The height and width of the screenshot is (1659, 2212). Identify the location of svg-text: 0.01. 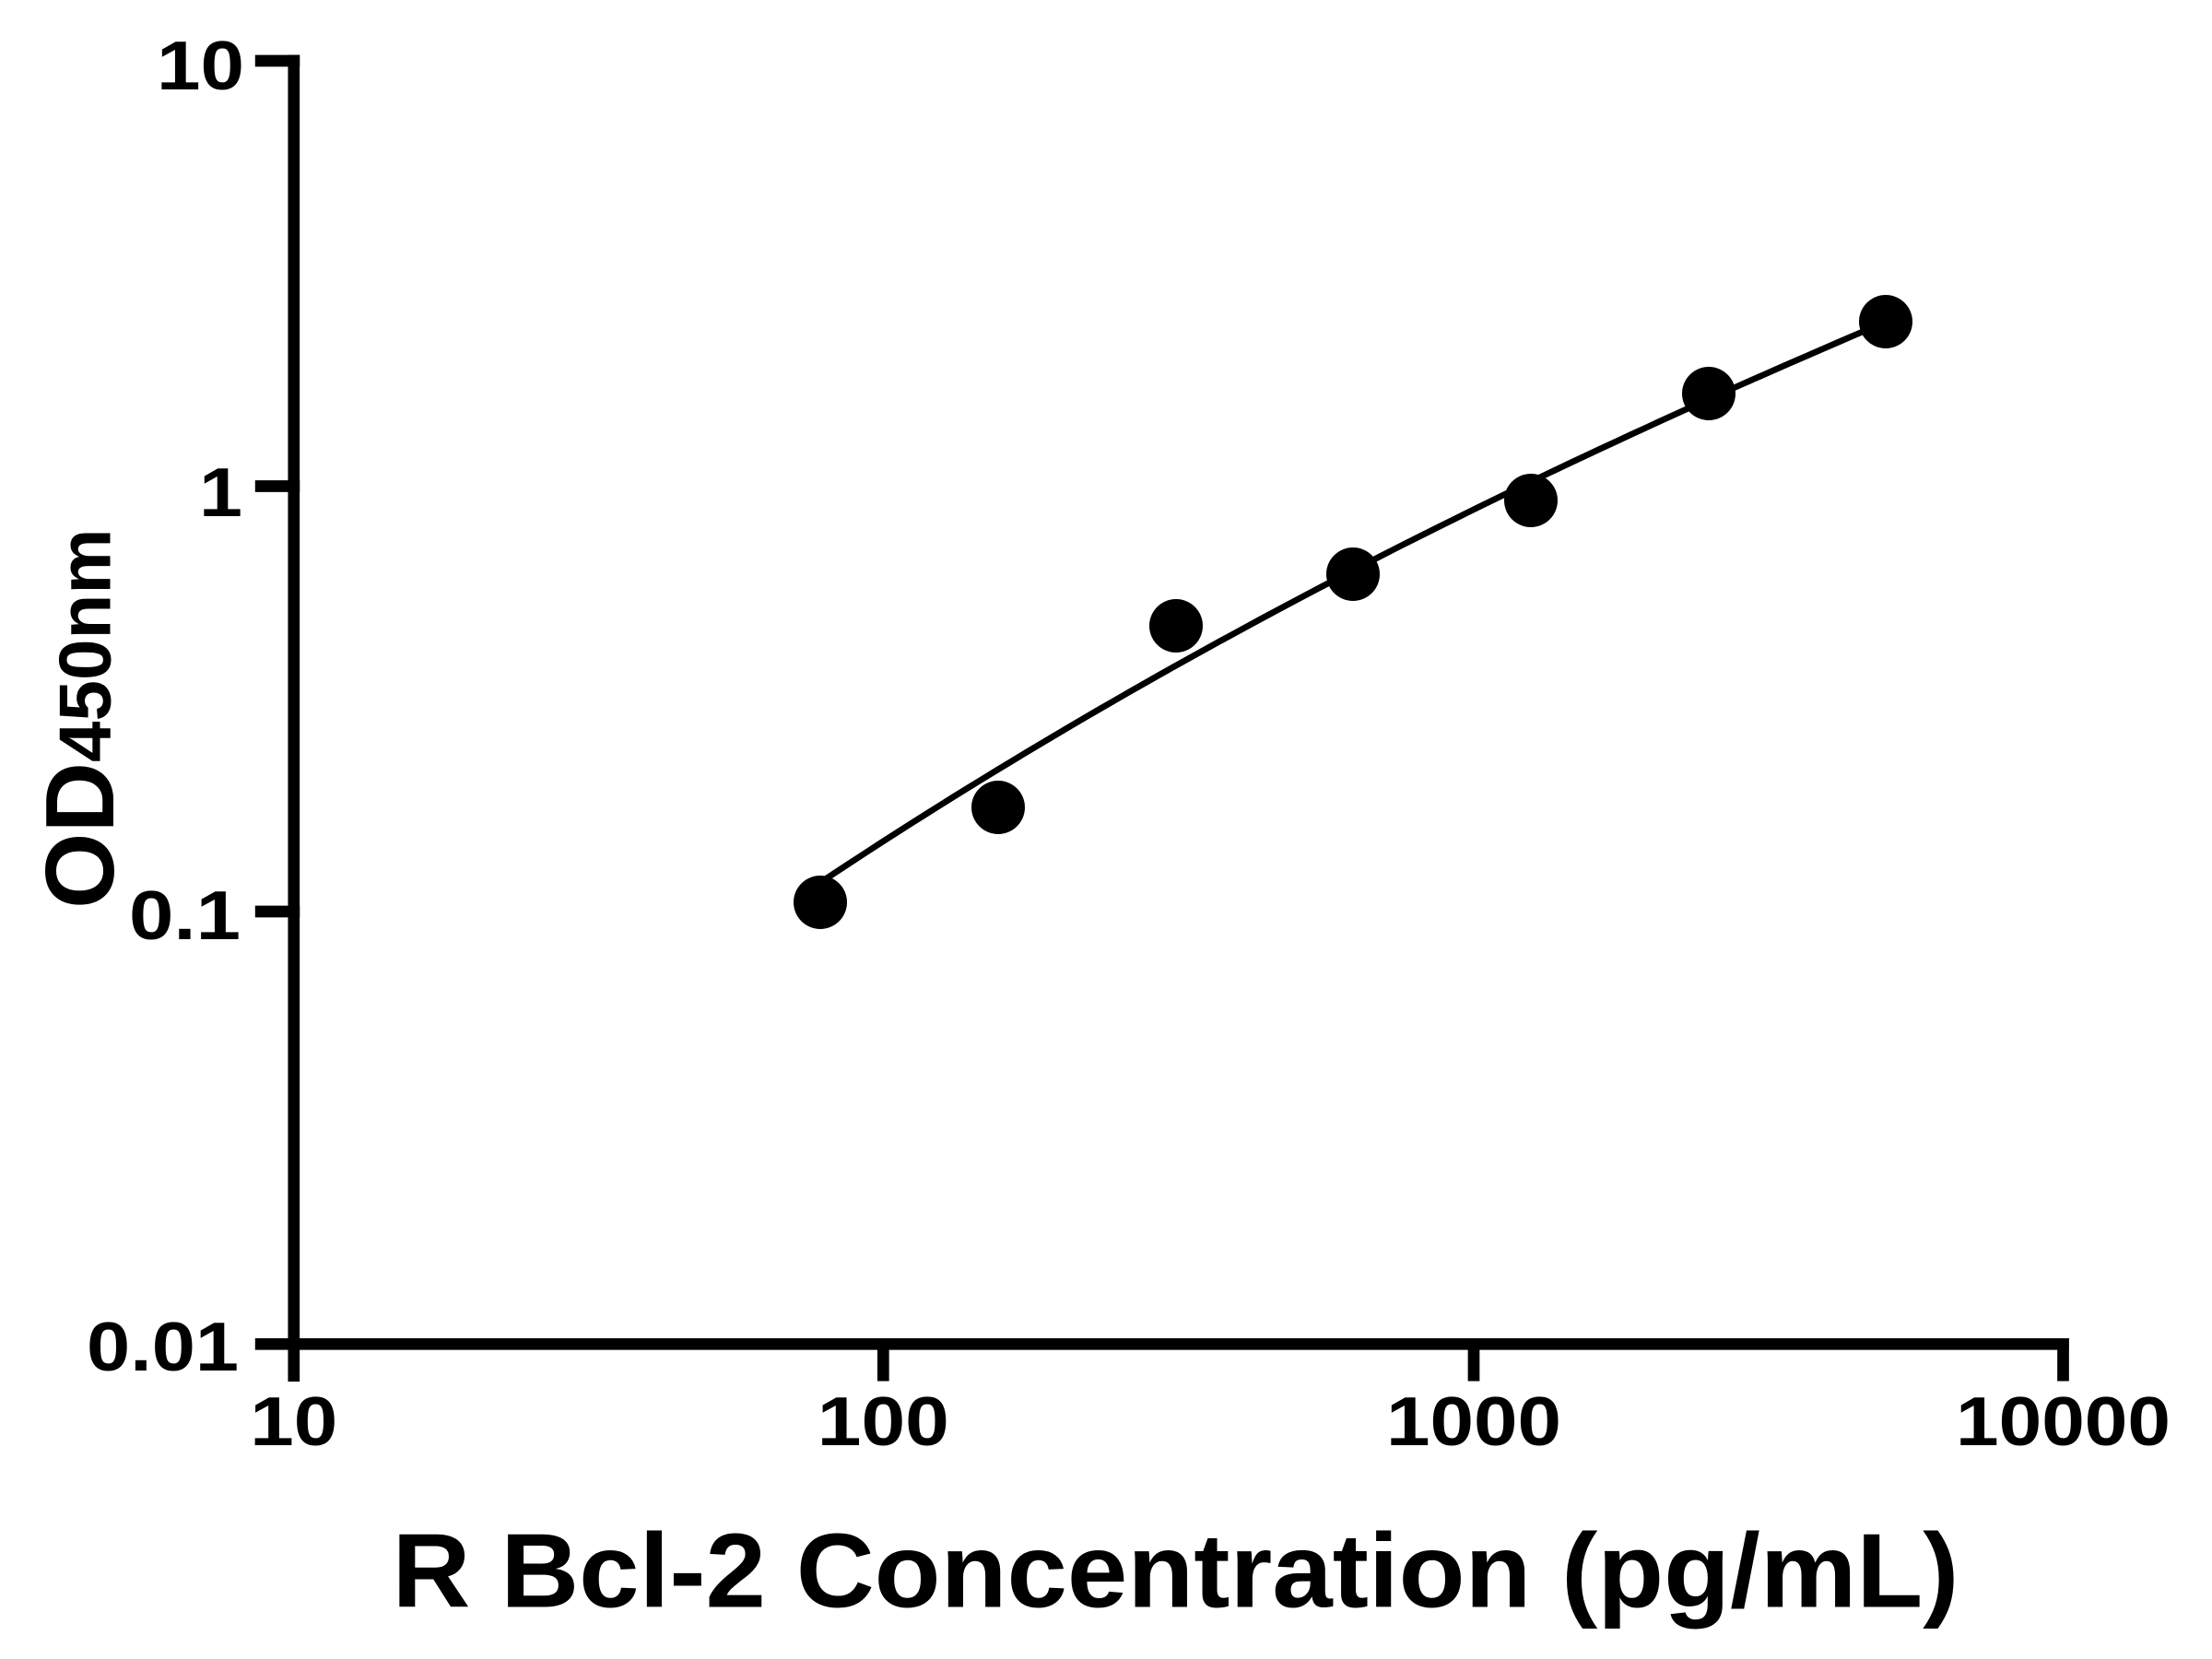
(163, 1346).